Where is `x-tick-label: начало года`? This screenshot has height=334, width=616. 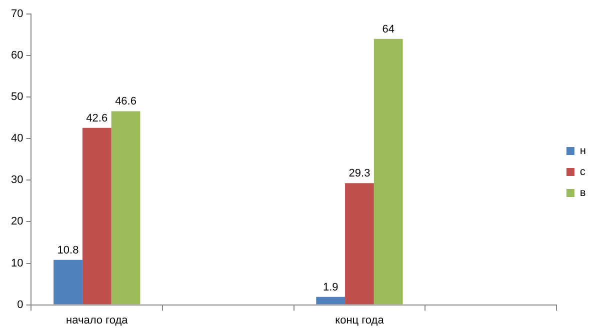 x-tick-label: начало года is located at coordinates (97, 320).